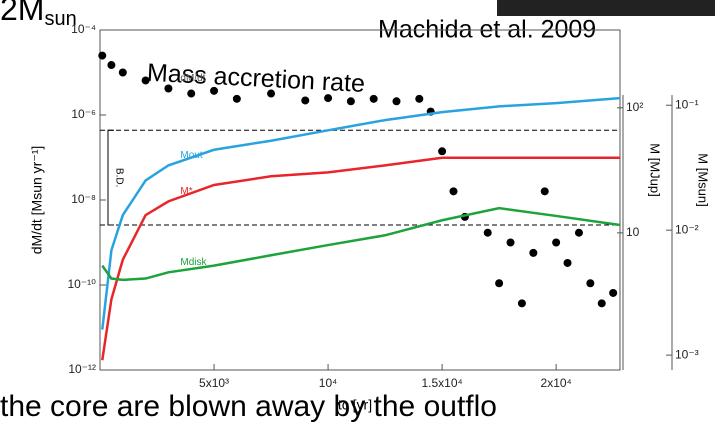 This screenshot has width=715, height=423. What do you see at coordinates (687, 104) in the screenshot?
I see `y2-tick-label: 10⁻¹` at bounding box center [687, 104].